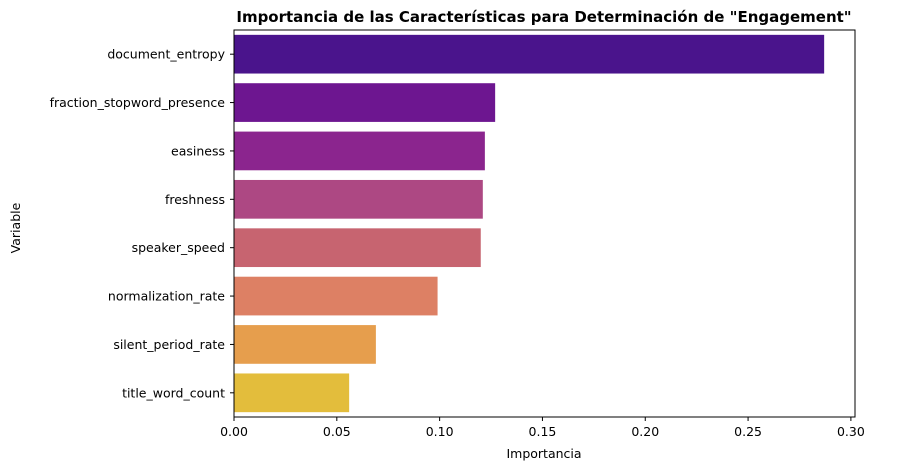  I want to click on y-tick-label: freshness, so click(195, 199).